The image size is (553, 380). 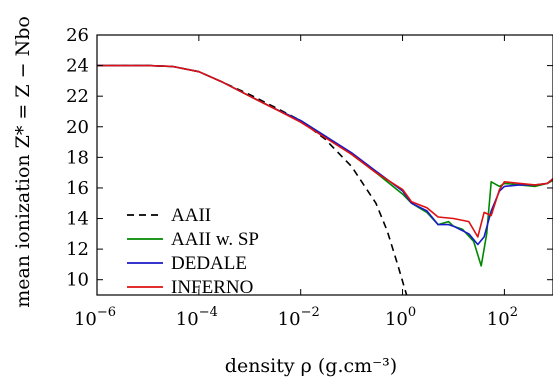 I want to click on y-tick-label: 18, so click(x=77, y=157).